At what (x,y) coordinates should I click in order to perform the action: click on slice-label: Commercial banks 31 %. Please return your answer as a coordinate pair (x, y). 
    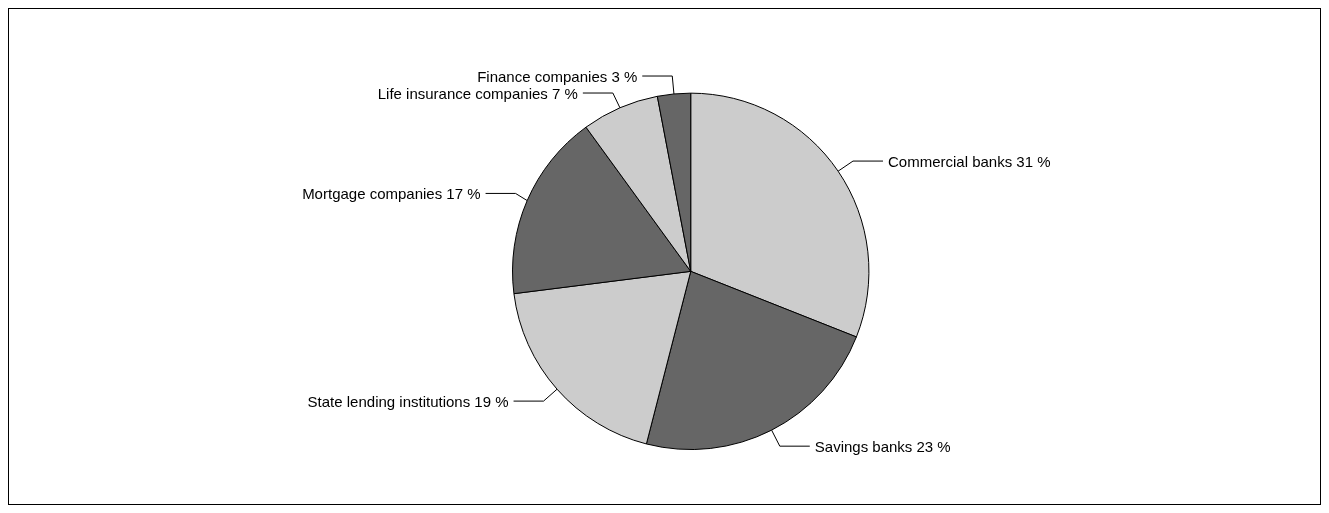
    Looking at the image, I should click on (969, 161).